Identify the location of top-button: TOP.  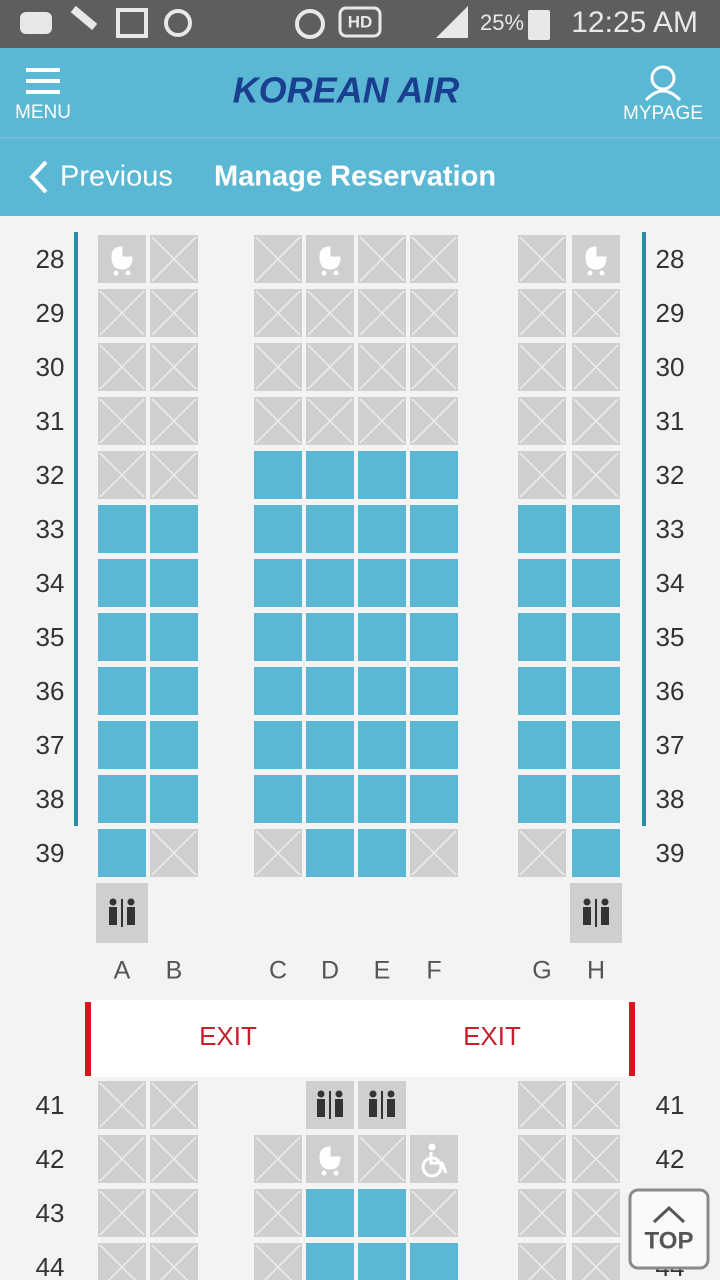
(669, 1229).